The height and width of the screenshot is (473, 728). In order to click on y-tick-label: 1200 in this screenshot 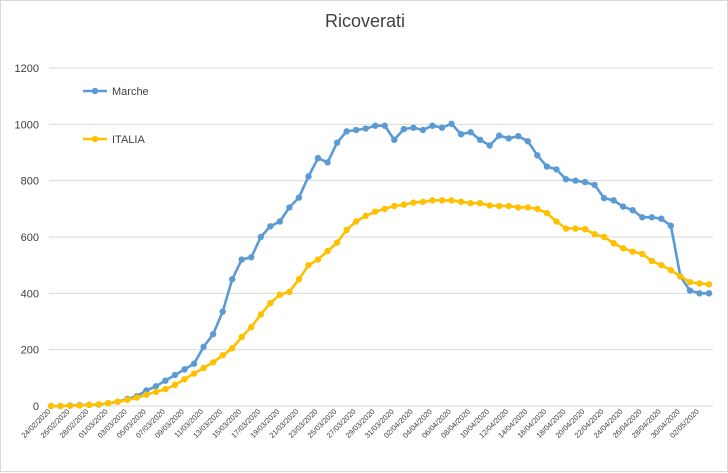, I will do `click(27, 69)`.